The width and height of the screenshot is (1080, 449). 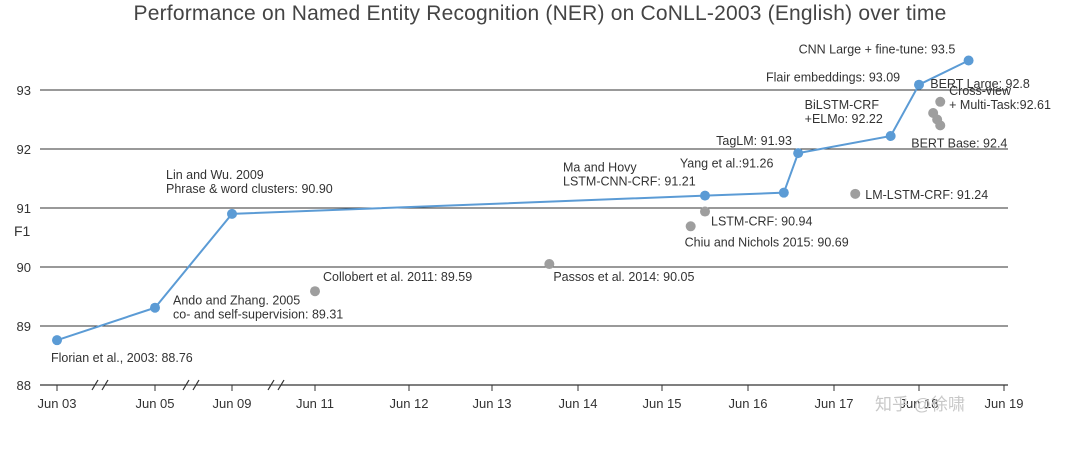 I want to click on point-annotation: Ando and Zhang. 2005, so click(x=236, y=301).